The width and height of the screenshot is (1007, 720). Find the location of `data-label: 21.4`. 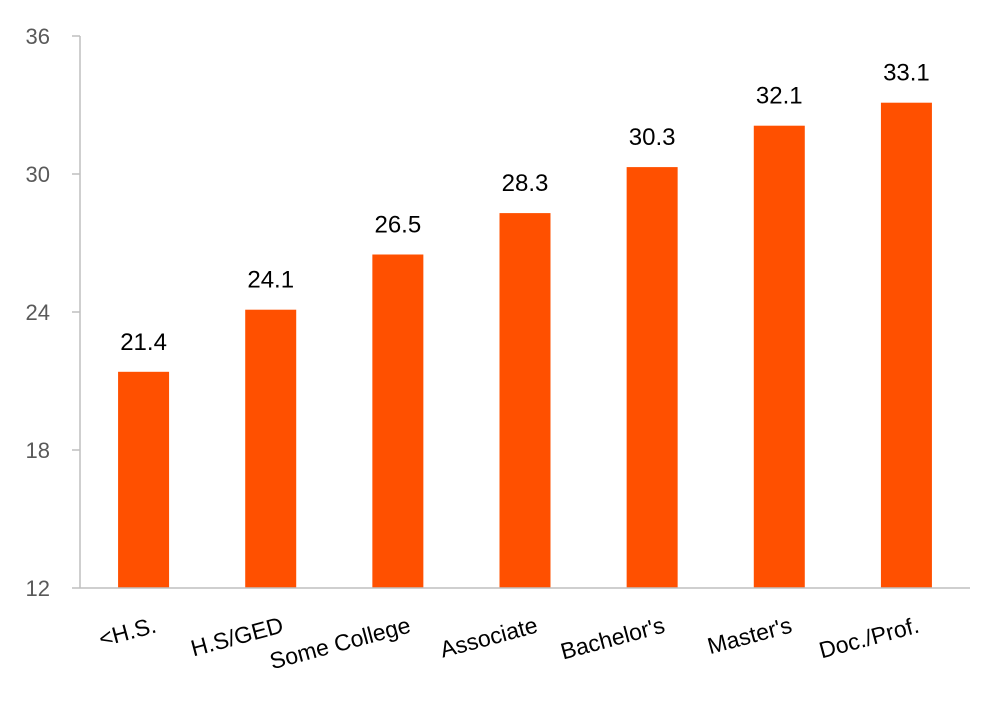

data-label: 21.4 is located at coordinates (143, 342).